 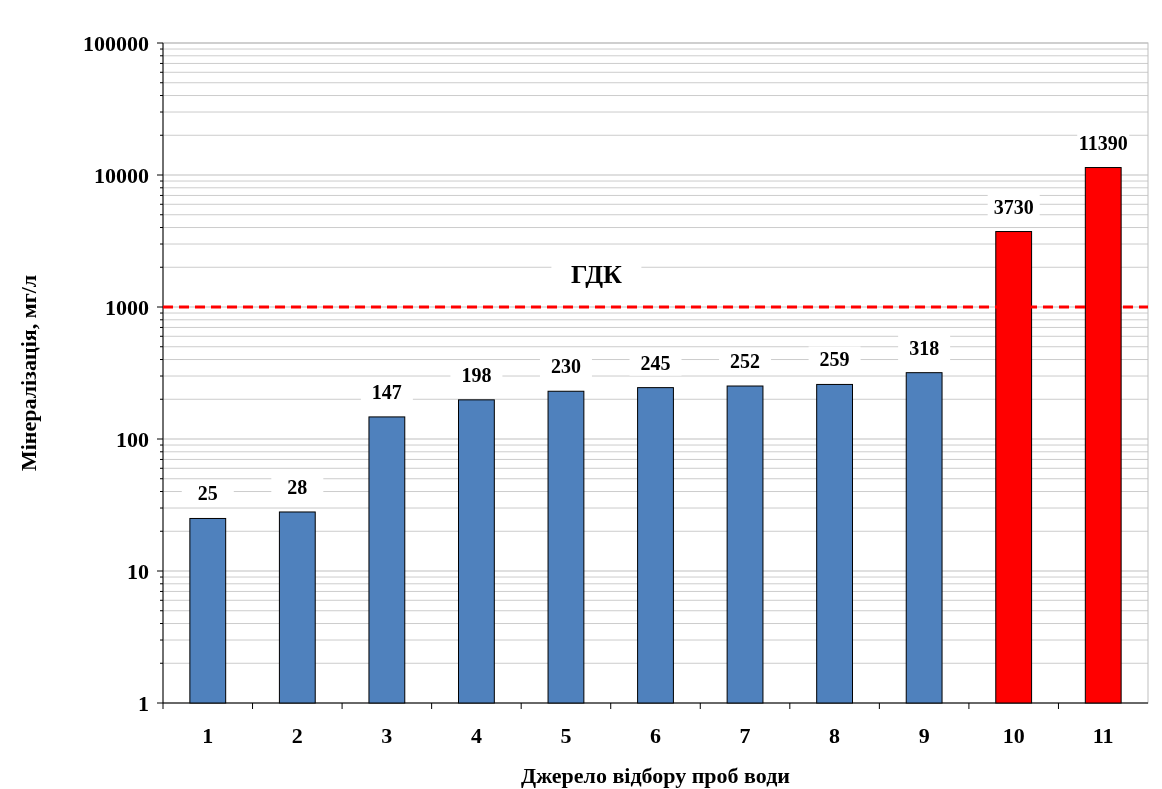 I want to click on data-label: 230, so click(x=565, y=366).